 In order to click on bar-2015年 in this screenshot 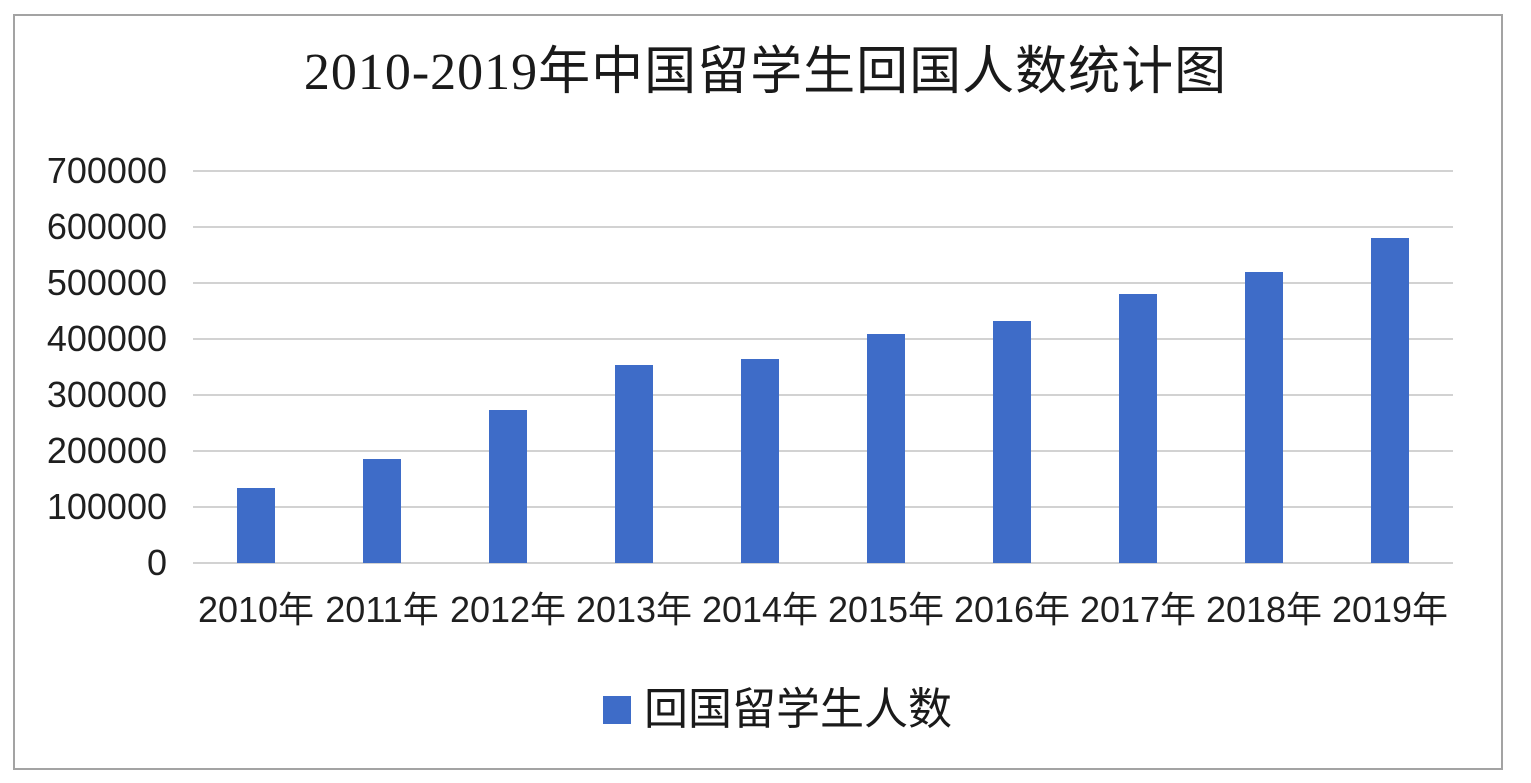, I will do `click(886, 448)`.